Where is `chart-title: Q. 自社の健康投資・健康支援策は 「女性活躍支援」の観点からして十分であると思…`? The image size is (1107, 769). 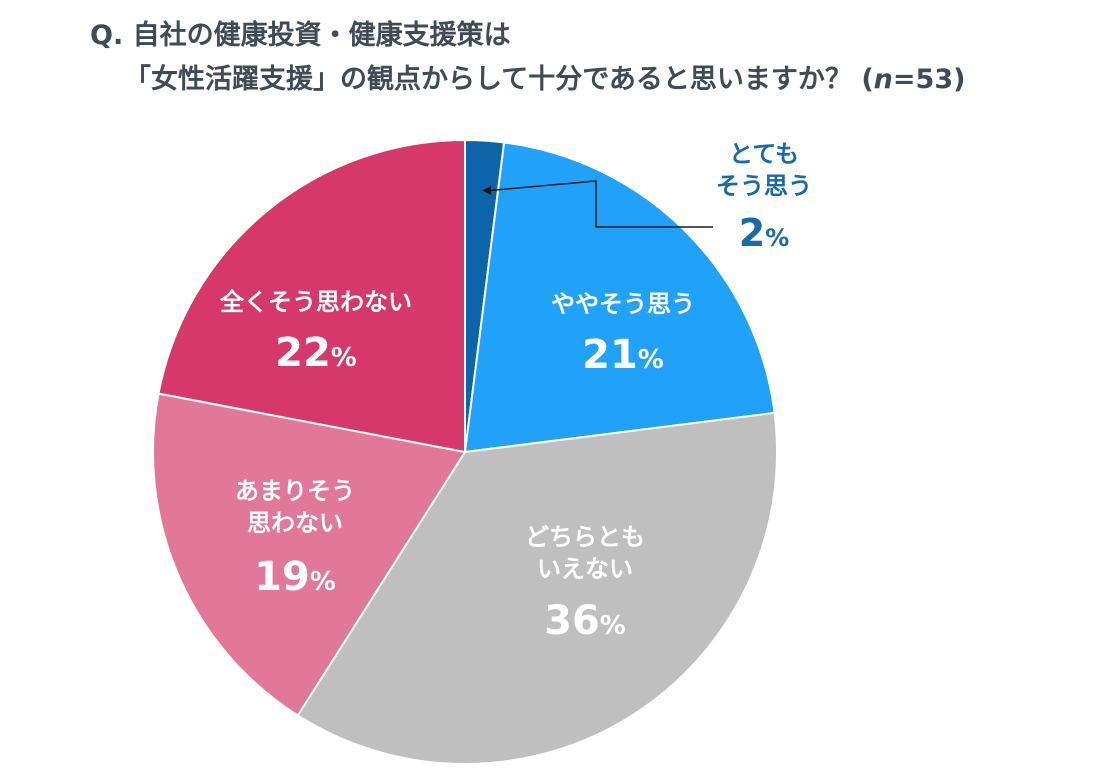 chart-title: Q. 自社の健康投資・健康支援策は 「女性活躍支援」の観点からして十分であると思… is located at coordinates (527, 58).